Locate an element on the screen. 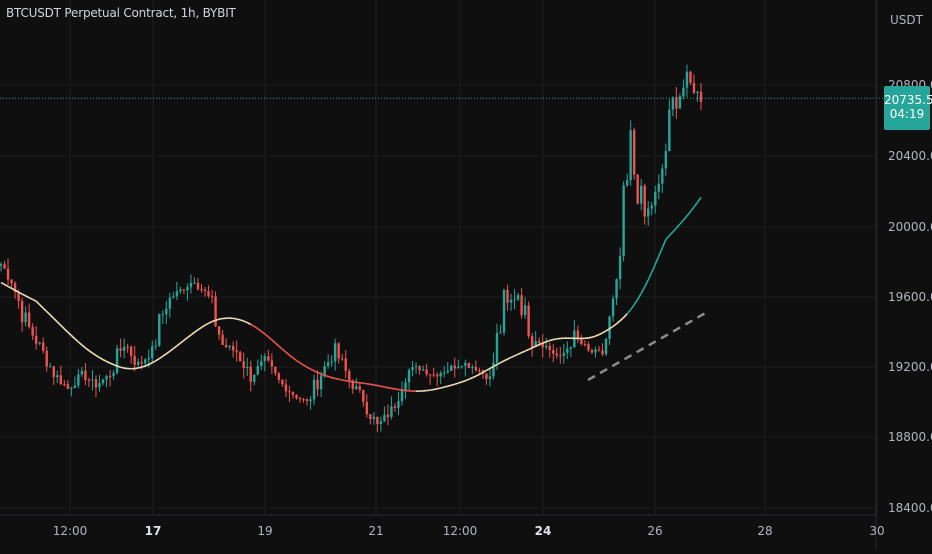 This screenshot has width=932, height=554. price-axis-label: 19200.0 is located at coordinates (910, 367).